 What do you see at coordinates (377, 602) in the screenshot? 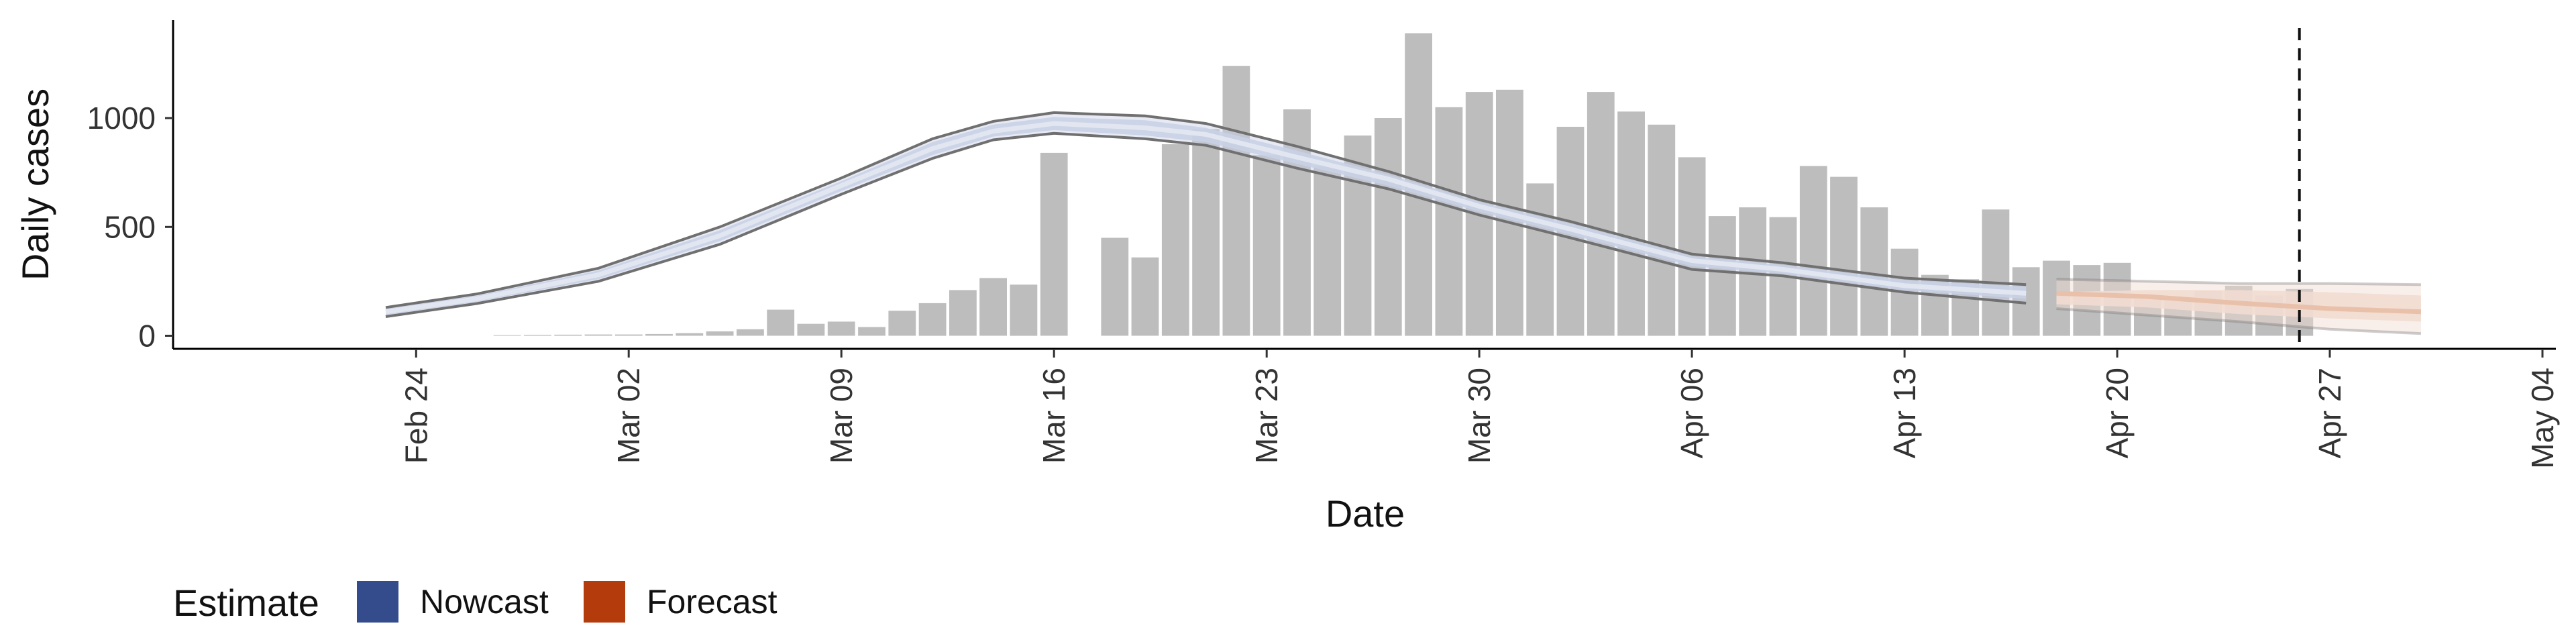
I see `legend-swatch-nowcast` at bounding box center [377, 602].